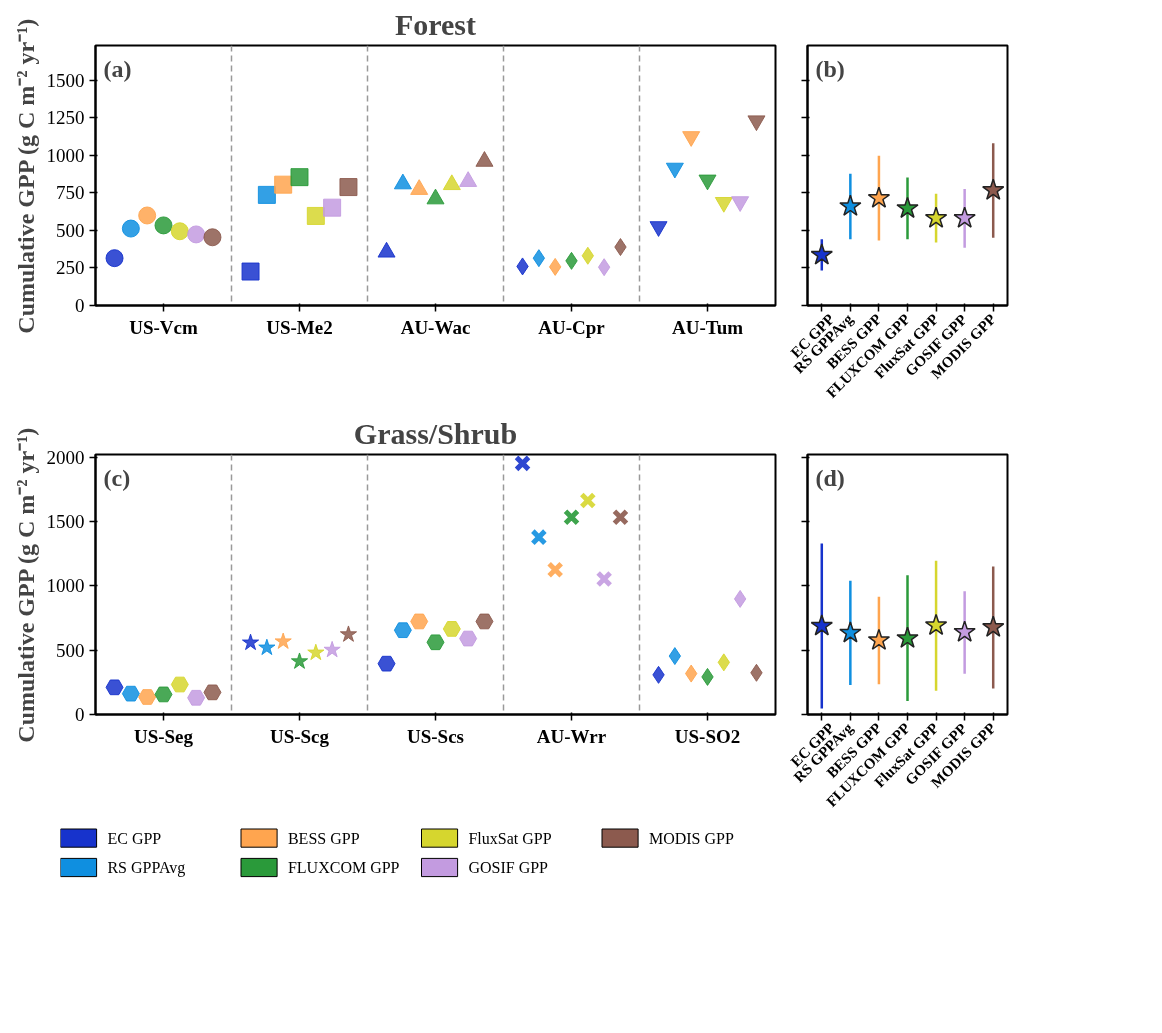  What do you see at coordinates (435, 433) in the screenshot?
I see `chart-title: Grass/Shrub` at bounding box center [435, 433].